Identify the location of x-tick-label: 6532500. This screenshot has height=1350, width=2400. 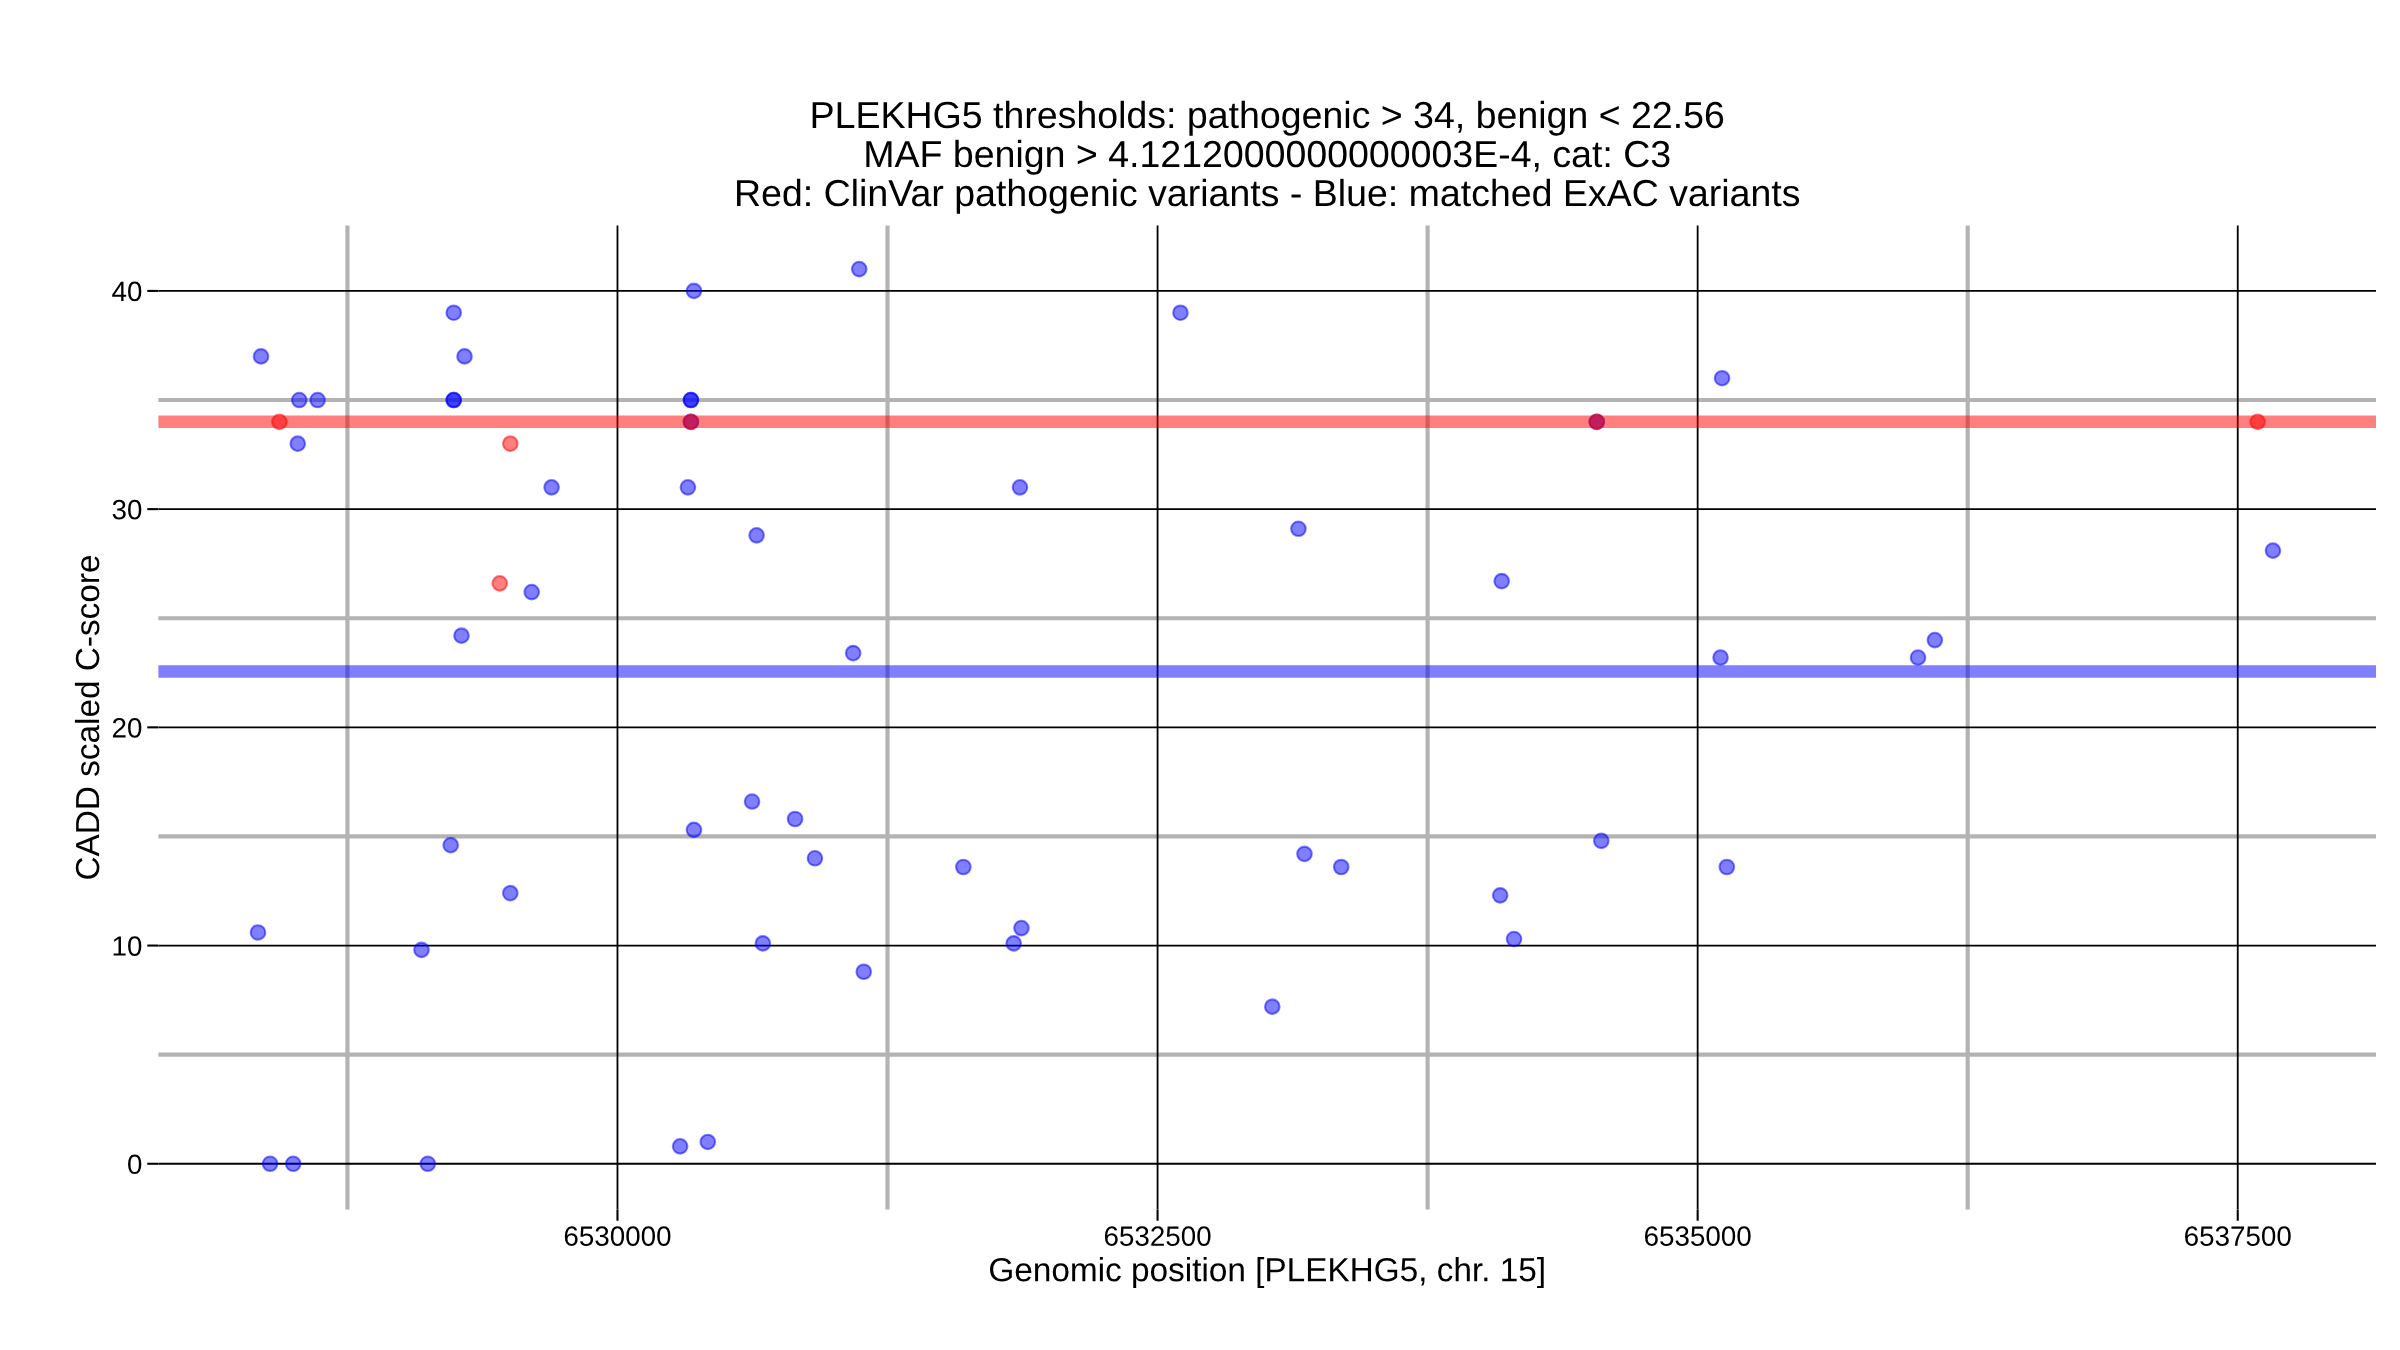
(1157, 1236).